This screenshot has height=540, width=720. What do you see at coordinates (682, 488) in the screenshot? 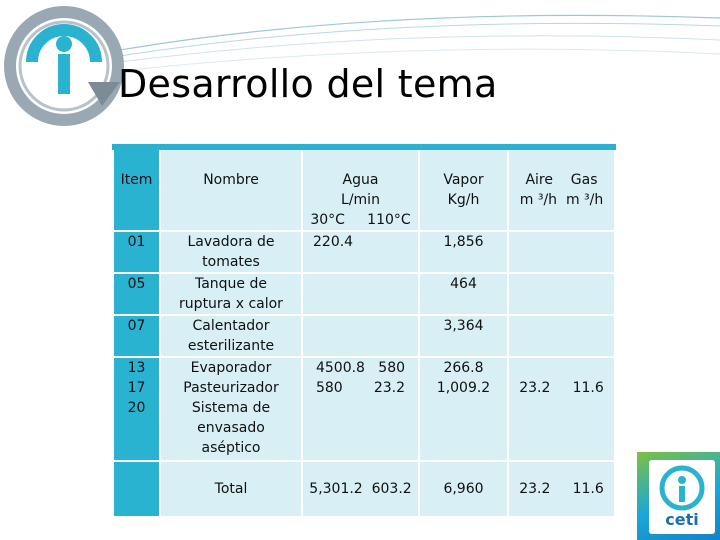
I see `ceti-emblem-icon` at bounding box center [682, 488].